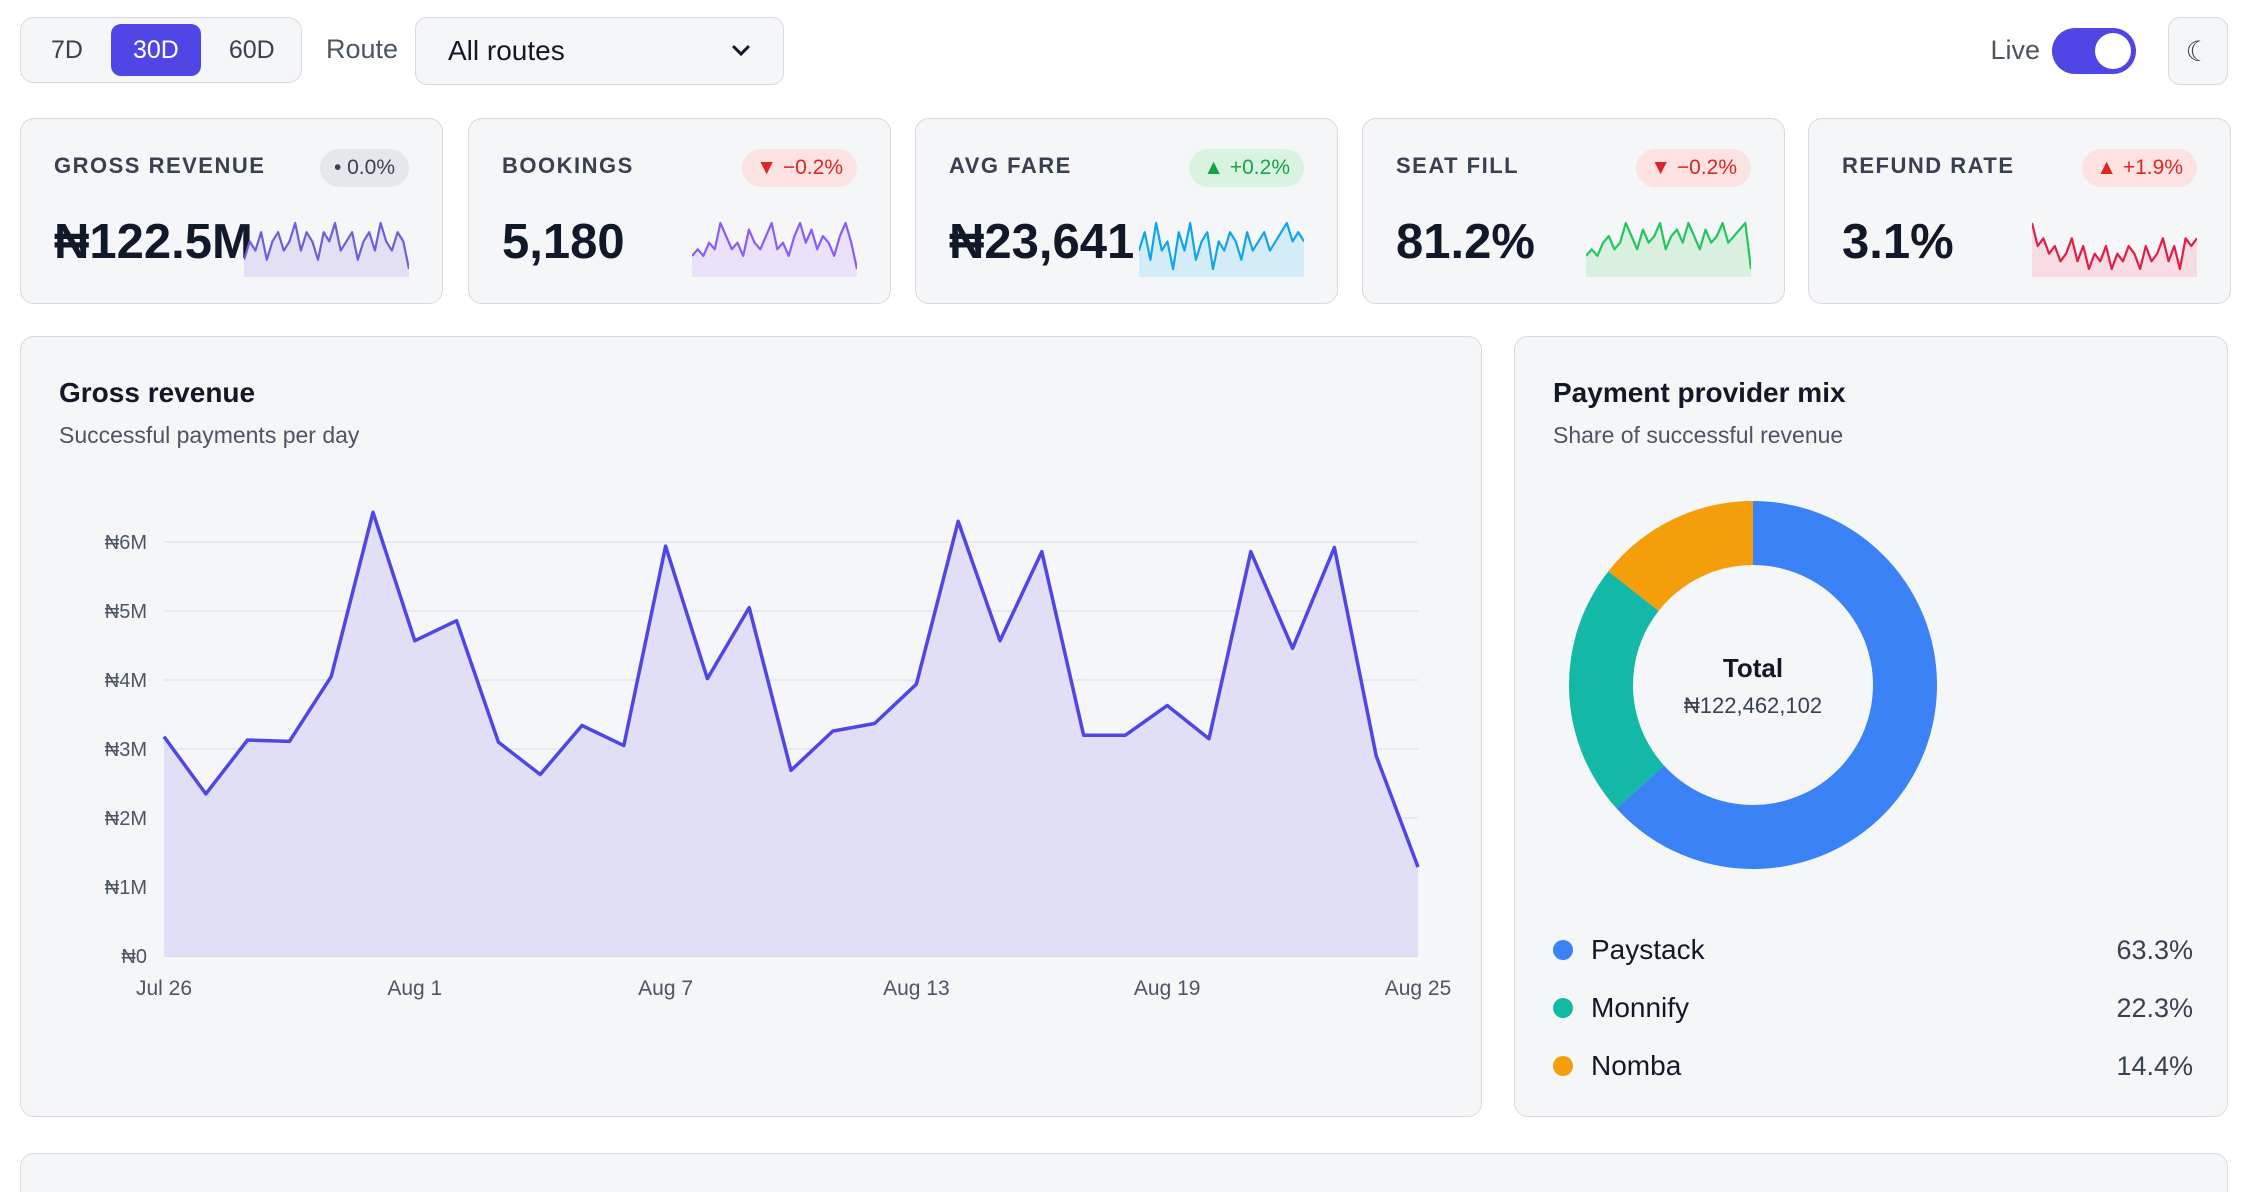 Image resolution: width=2248 pixels, height=1192 pixels. What do you see at coordinates (362, 49) in the screenshot?
I see `route-label: Route` at bounding box center [362, 49].